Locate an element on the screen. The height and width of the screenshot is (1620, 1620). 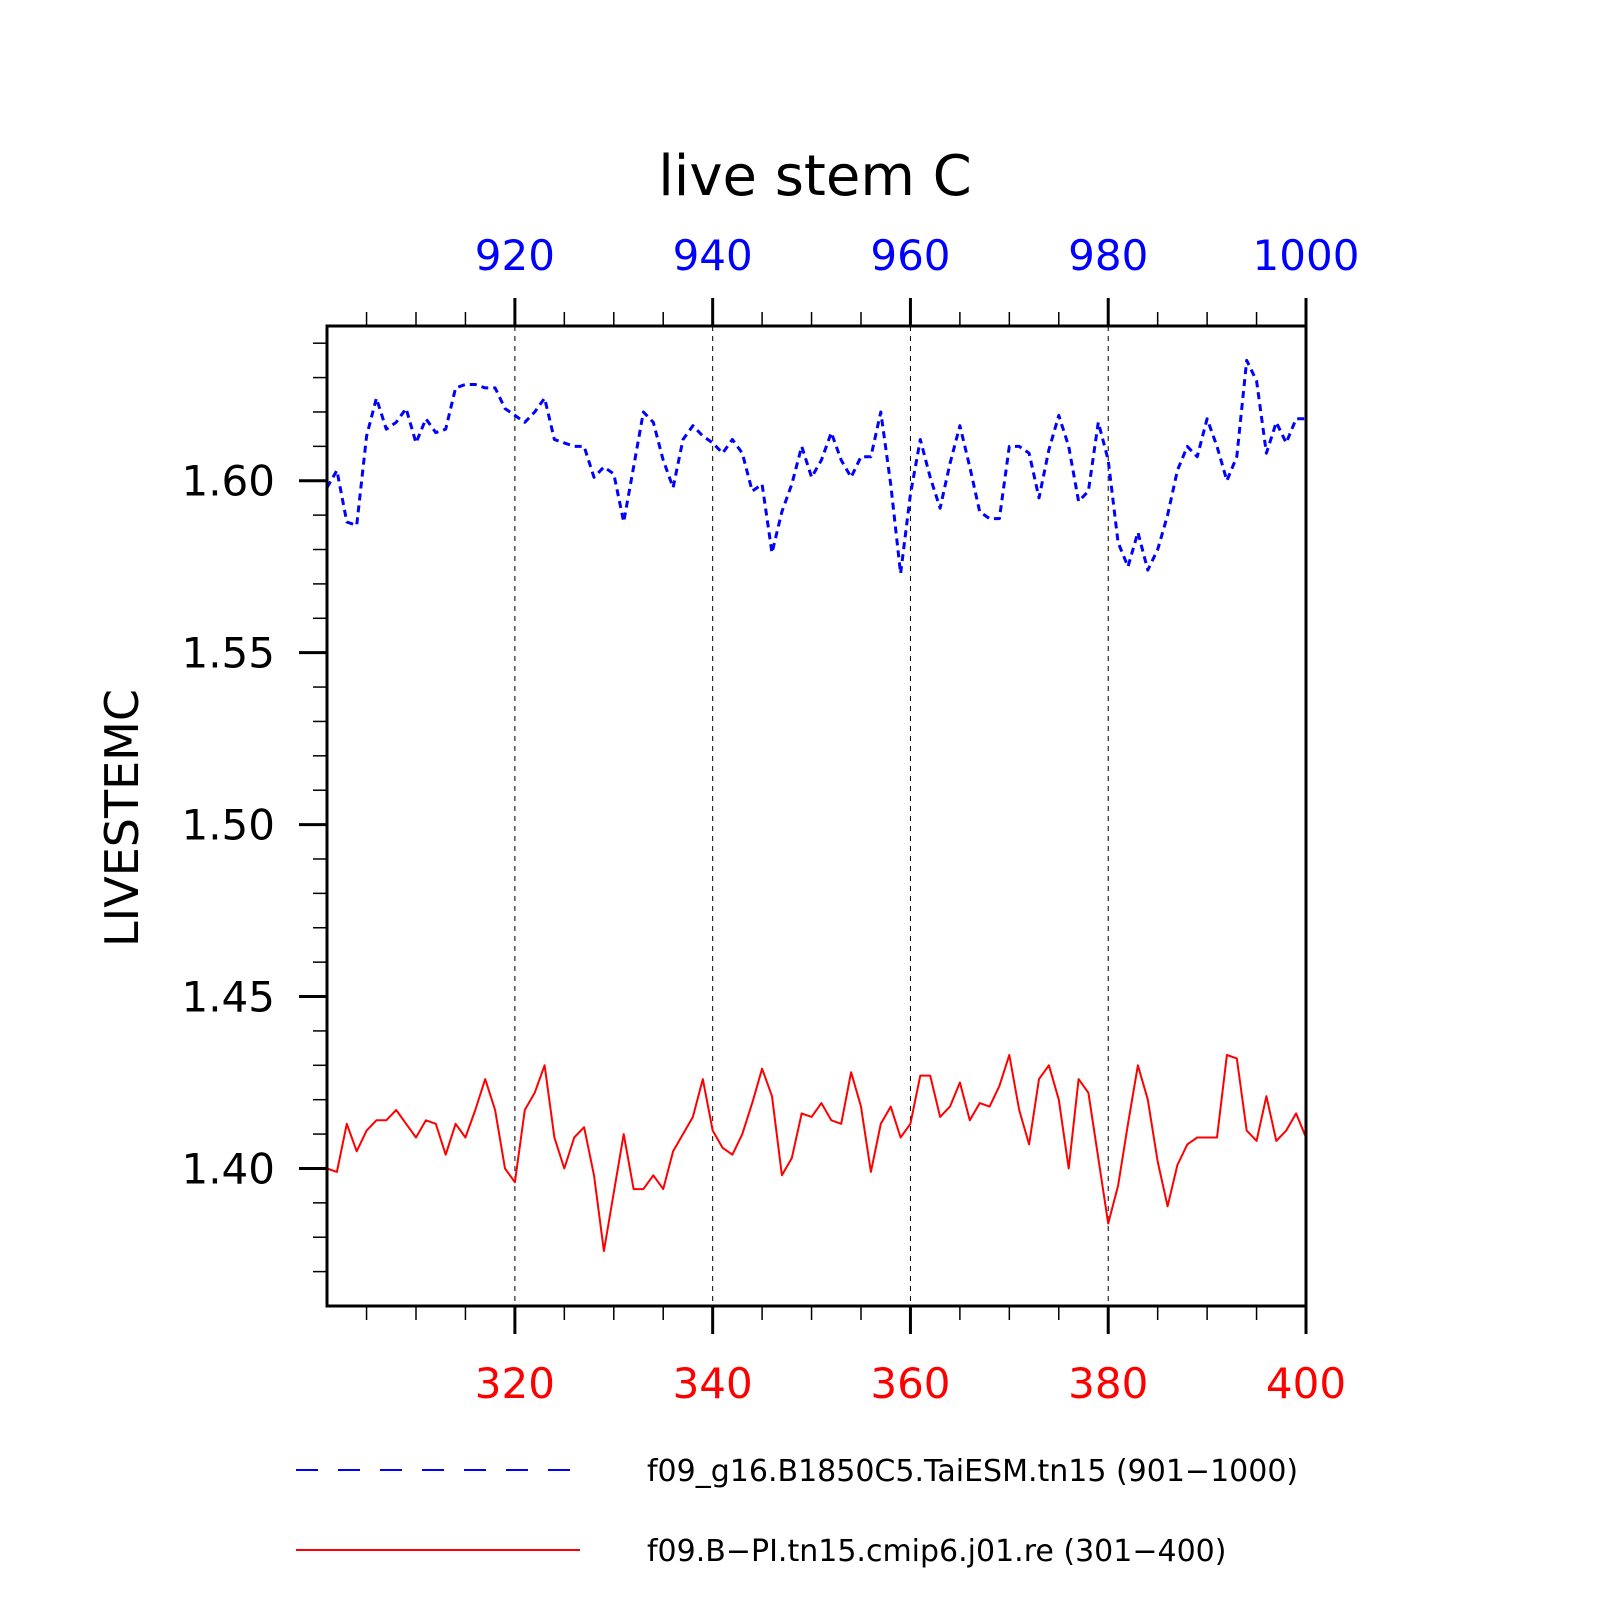
y-tick-label-1.40: 1.40 is located at coordinates (228, 1168).